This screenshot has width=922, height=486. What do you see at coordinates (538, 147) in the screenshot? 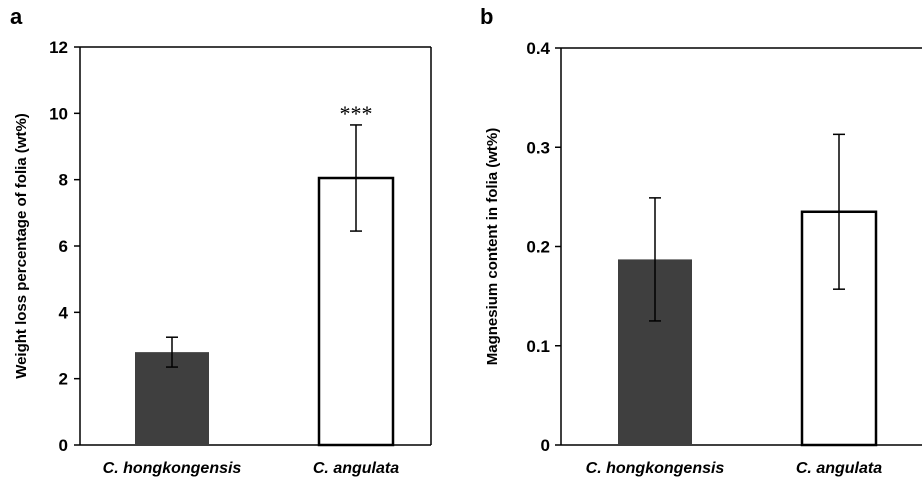
I see `y-tick-label: 0.3` at bounding box center [538, 147].